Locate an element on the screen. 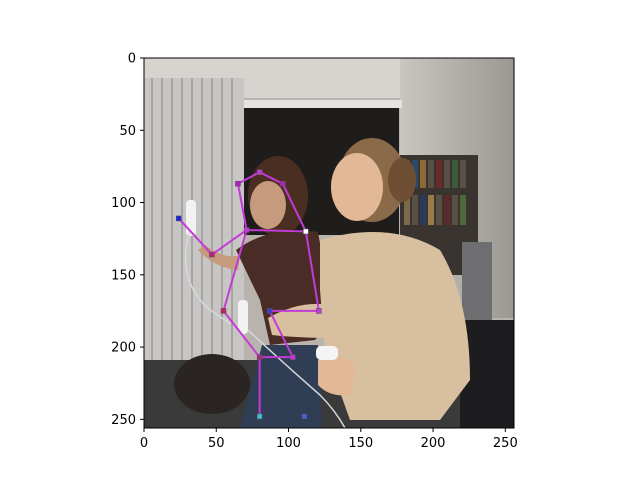 The height and width of the screenshot is (480, 640). skeleton-bone-left-shoulder-left-elbow is located at coordinates (229, 242).